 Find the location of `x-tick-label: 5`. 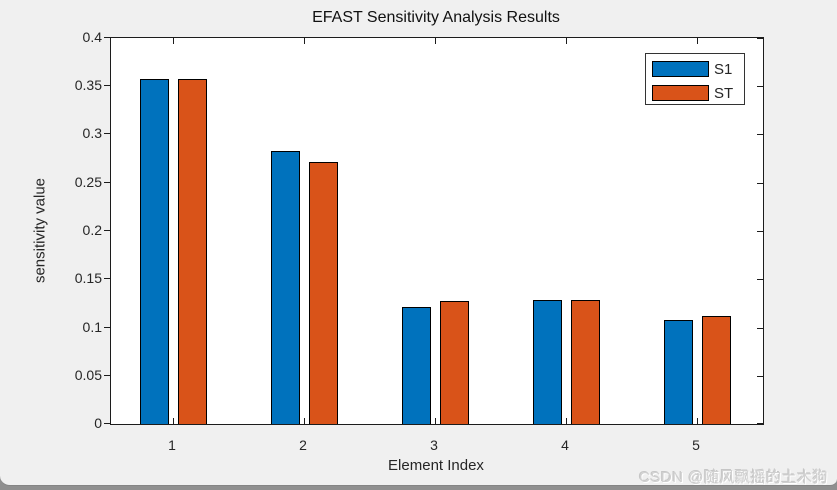

x-tick-label: 5 is located at coordinates (696, 445).